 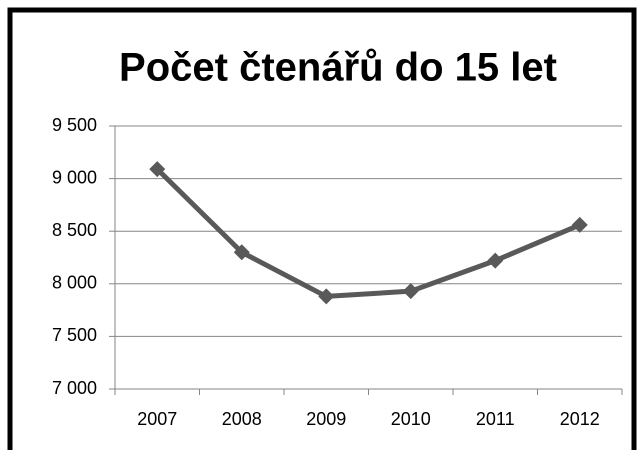 What do you see at coordinates (74, 283) in the screenshot?
I see `y-tick-label: 8 000` at bounding box center [74, 283].